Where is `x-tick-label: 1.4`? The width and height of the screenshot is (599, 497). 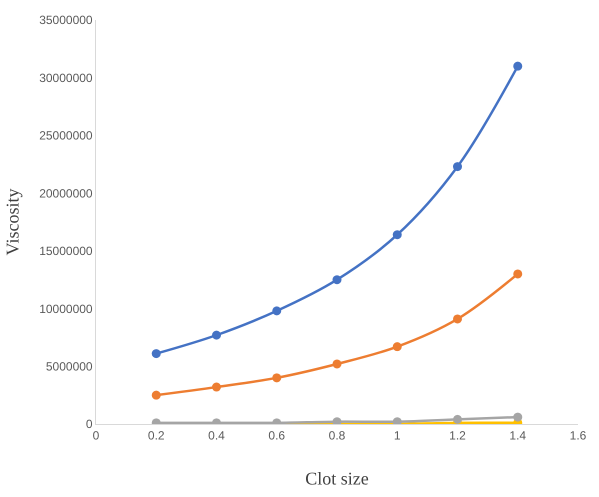
x-tick-label: 1.4 is located at coordinates (517, 435).